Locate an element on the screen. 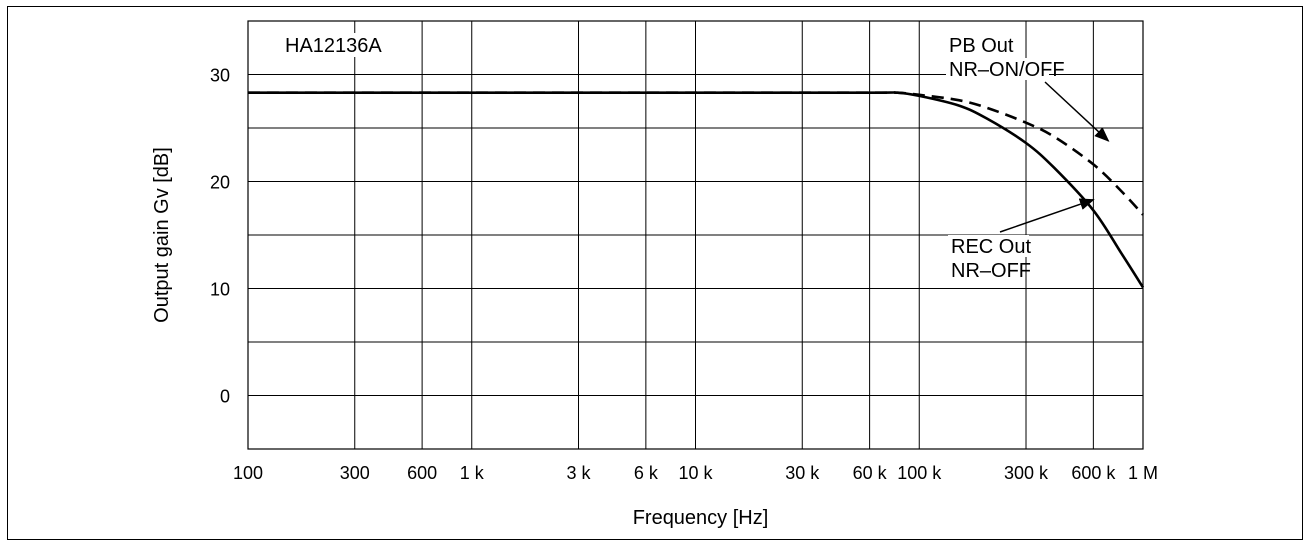 Image resolution: width=1312 pixels, height=548 pixels. x-tick-label: 100 is located at coordinates (248, 473).